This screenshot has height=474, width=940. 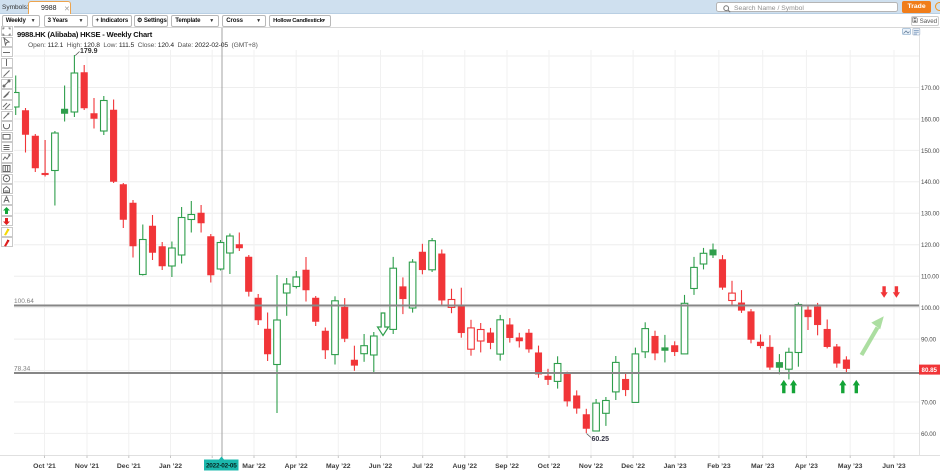 What do you see at coordinates (719, 466) in the screenshot?
I see `svg-text: Feb ’23` at bounding box center [719, 466].